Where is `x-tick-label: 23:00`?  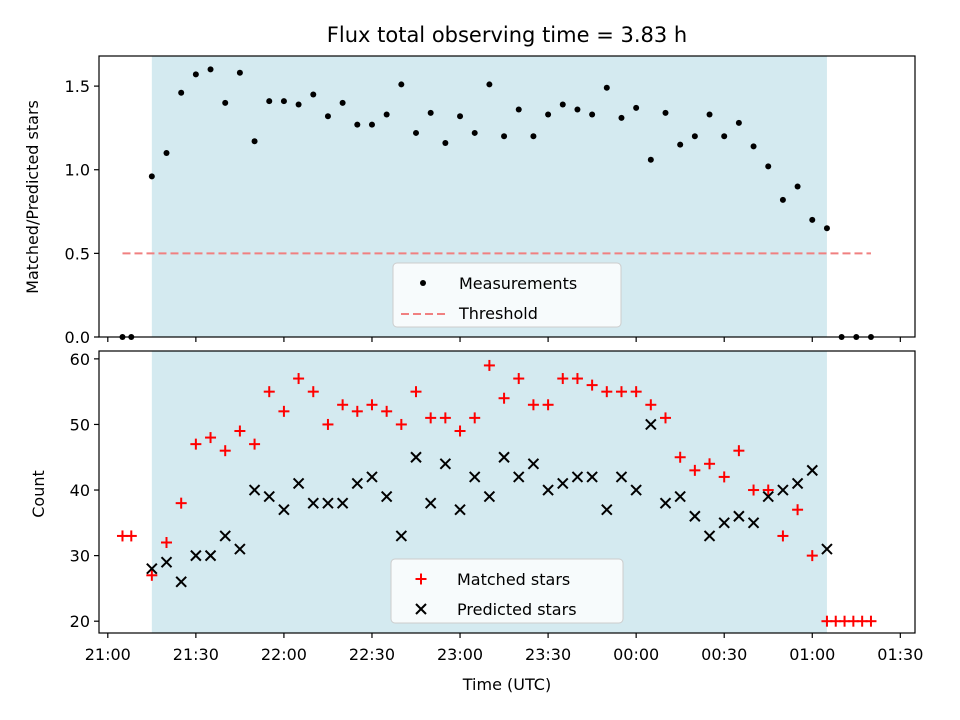 x-tick-label: 23:00 is located at coordinates (460, 654).